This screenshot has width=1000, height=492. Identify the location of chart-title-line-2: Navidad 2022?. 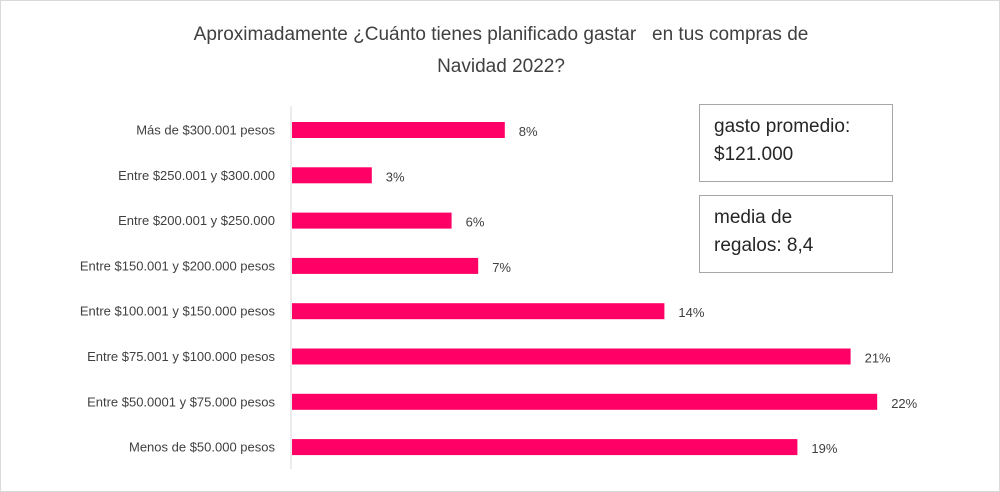
(501, 66).